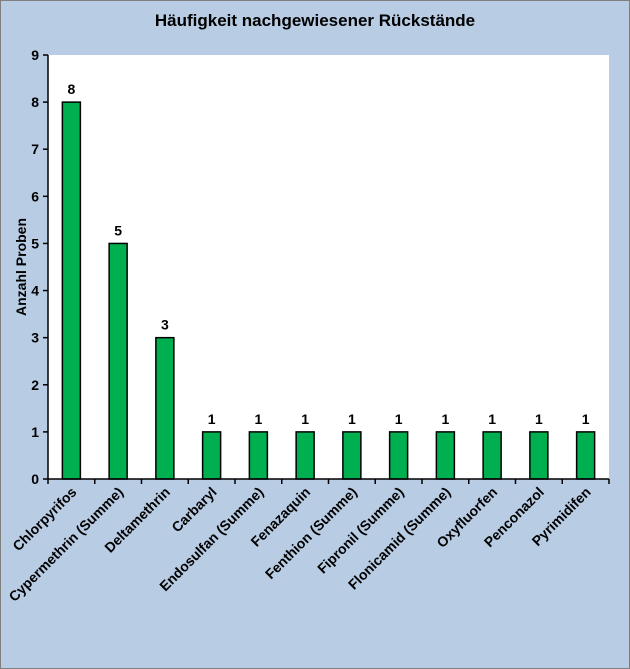  I want to click on y-tick-label: 7, so click(35, 149).